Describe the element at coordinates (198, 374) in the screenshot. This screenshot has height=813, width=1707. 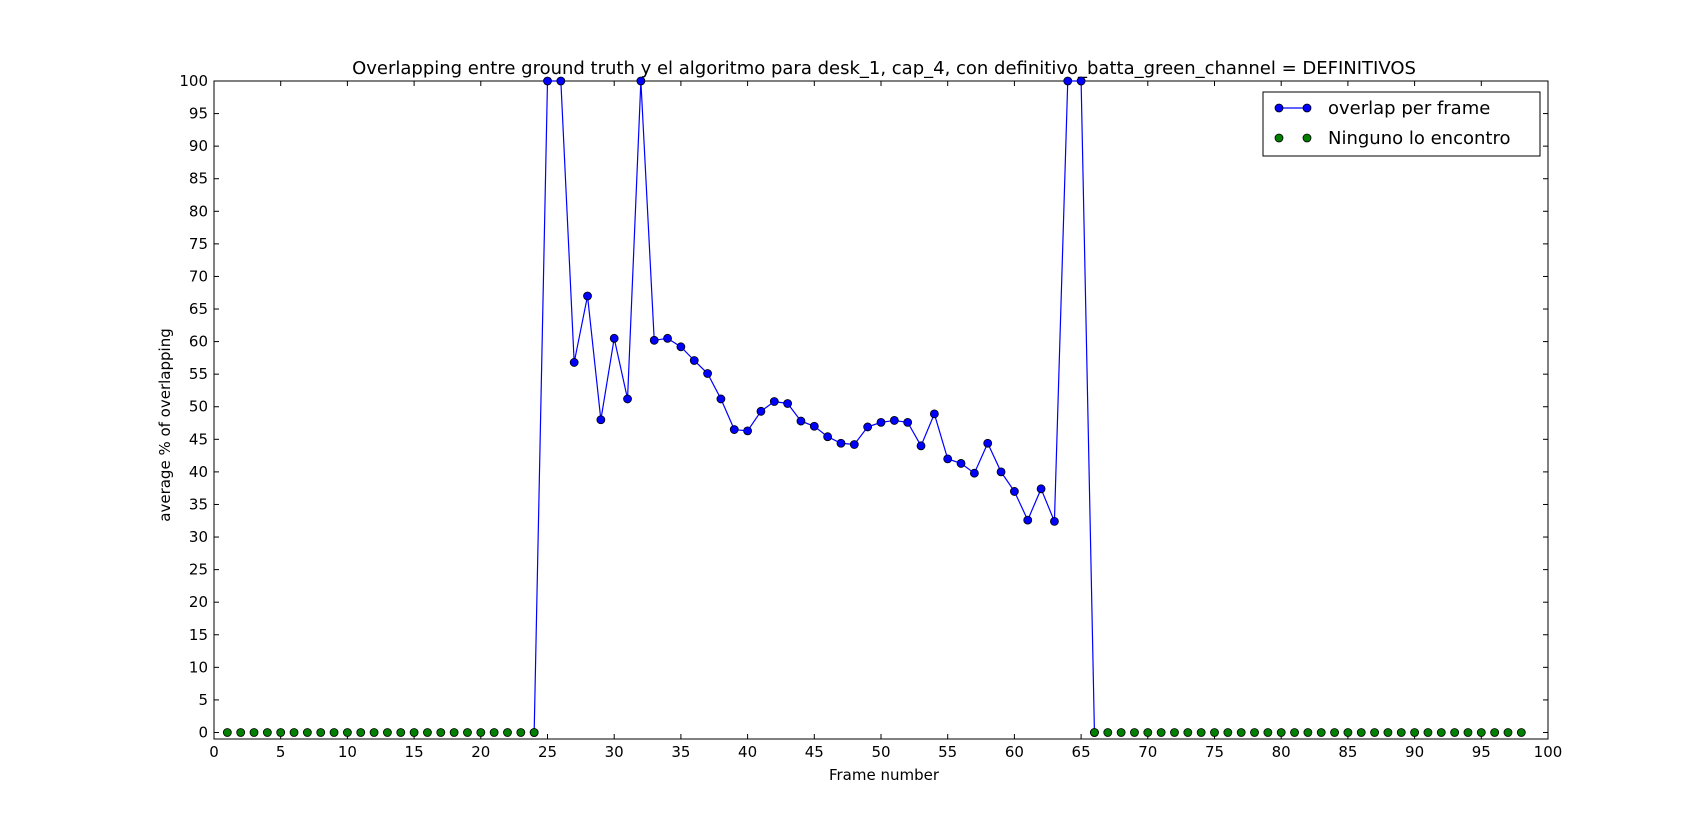
I see `y-tick-label: 55` at that location.